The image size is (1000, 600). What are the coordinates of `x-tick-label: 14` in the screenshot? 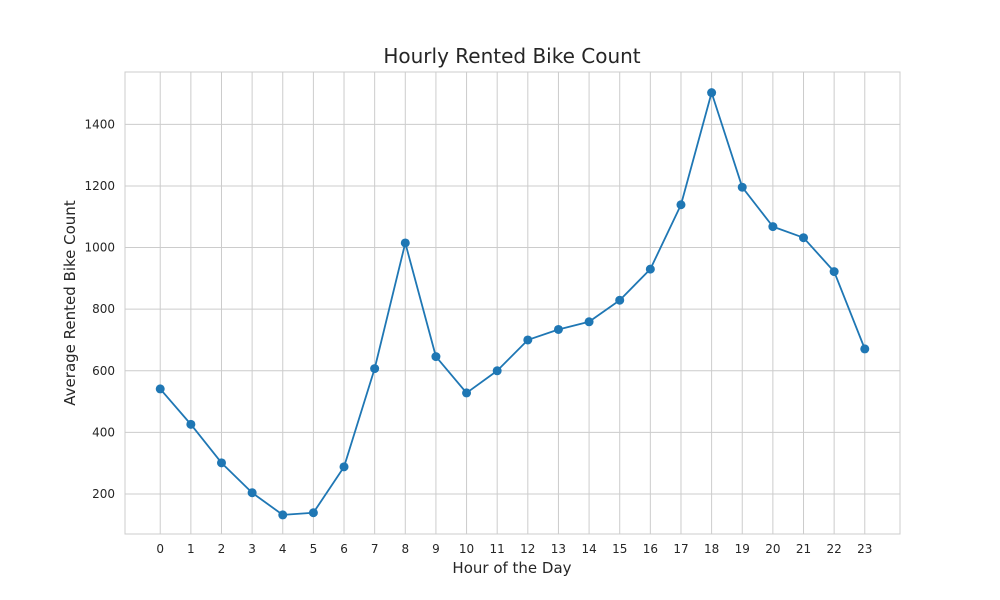 It's located at (588, 549).